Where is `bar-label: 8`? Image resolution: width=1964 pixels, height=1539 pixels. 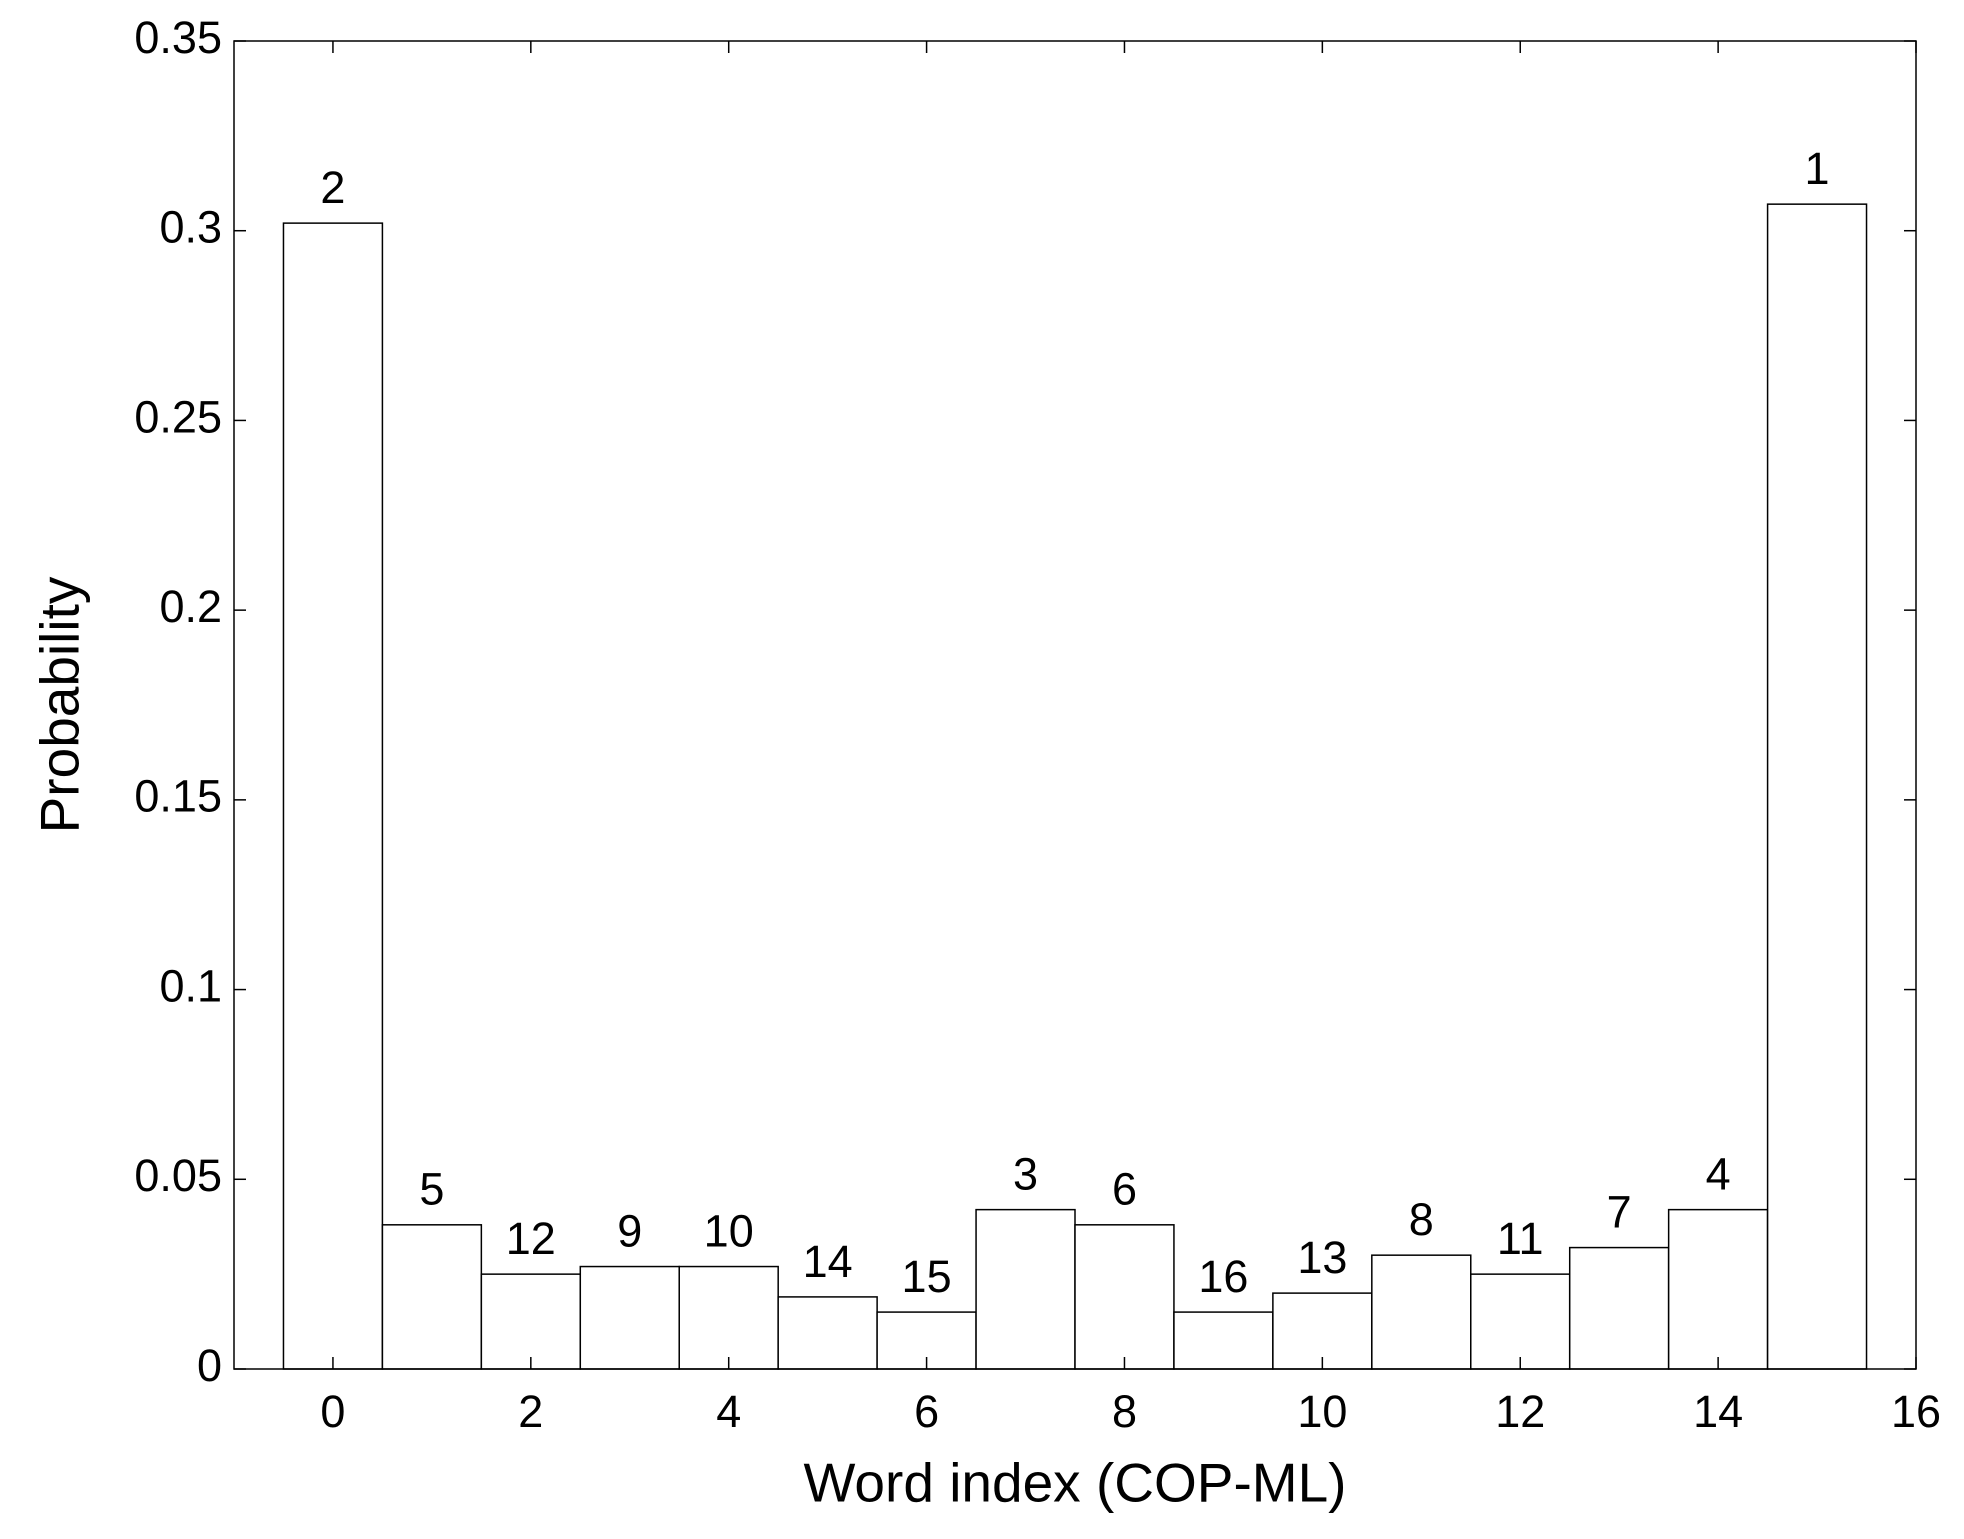 bar-label: 8 is located at coordinates (1421, 1219).